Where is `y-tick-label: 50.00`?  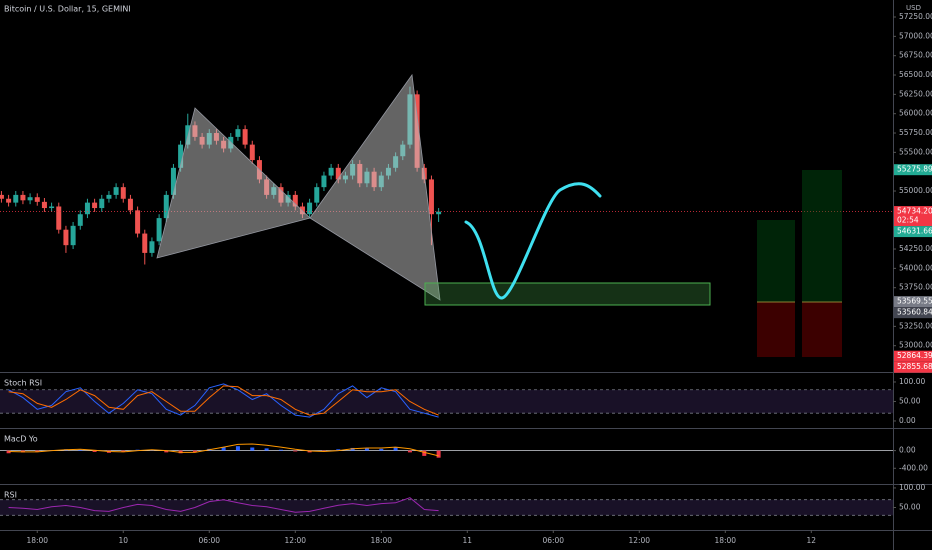 y-tick-label: 50.00 is located at coordinates (910, 400).